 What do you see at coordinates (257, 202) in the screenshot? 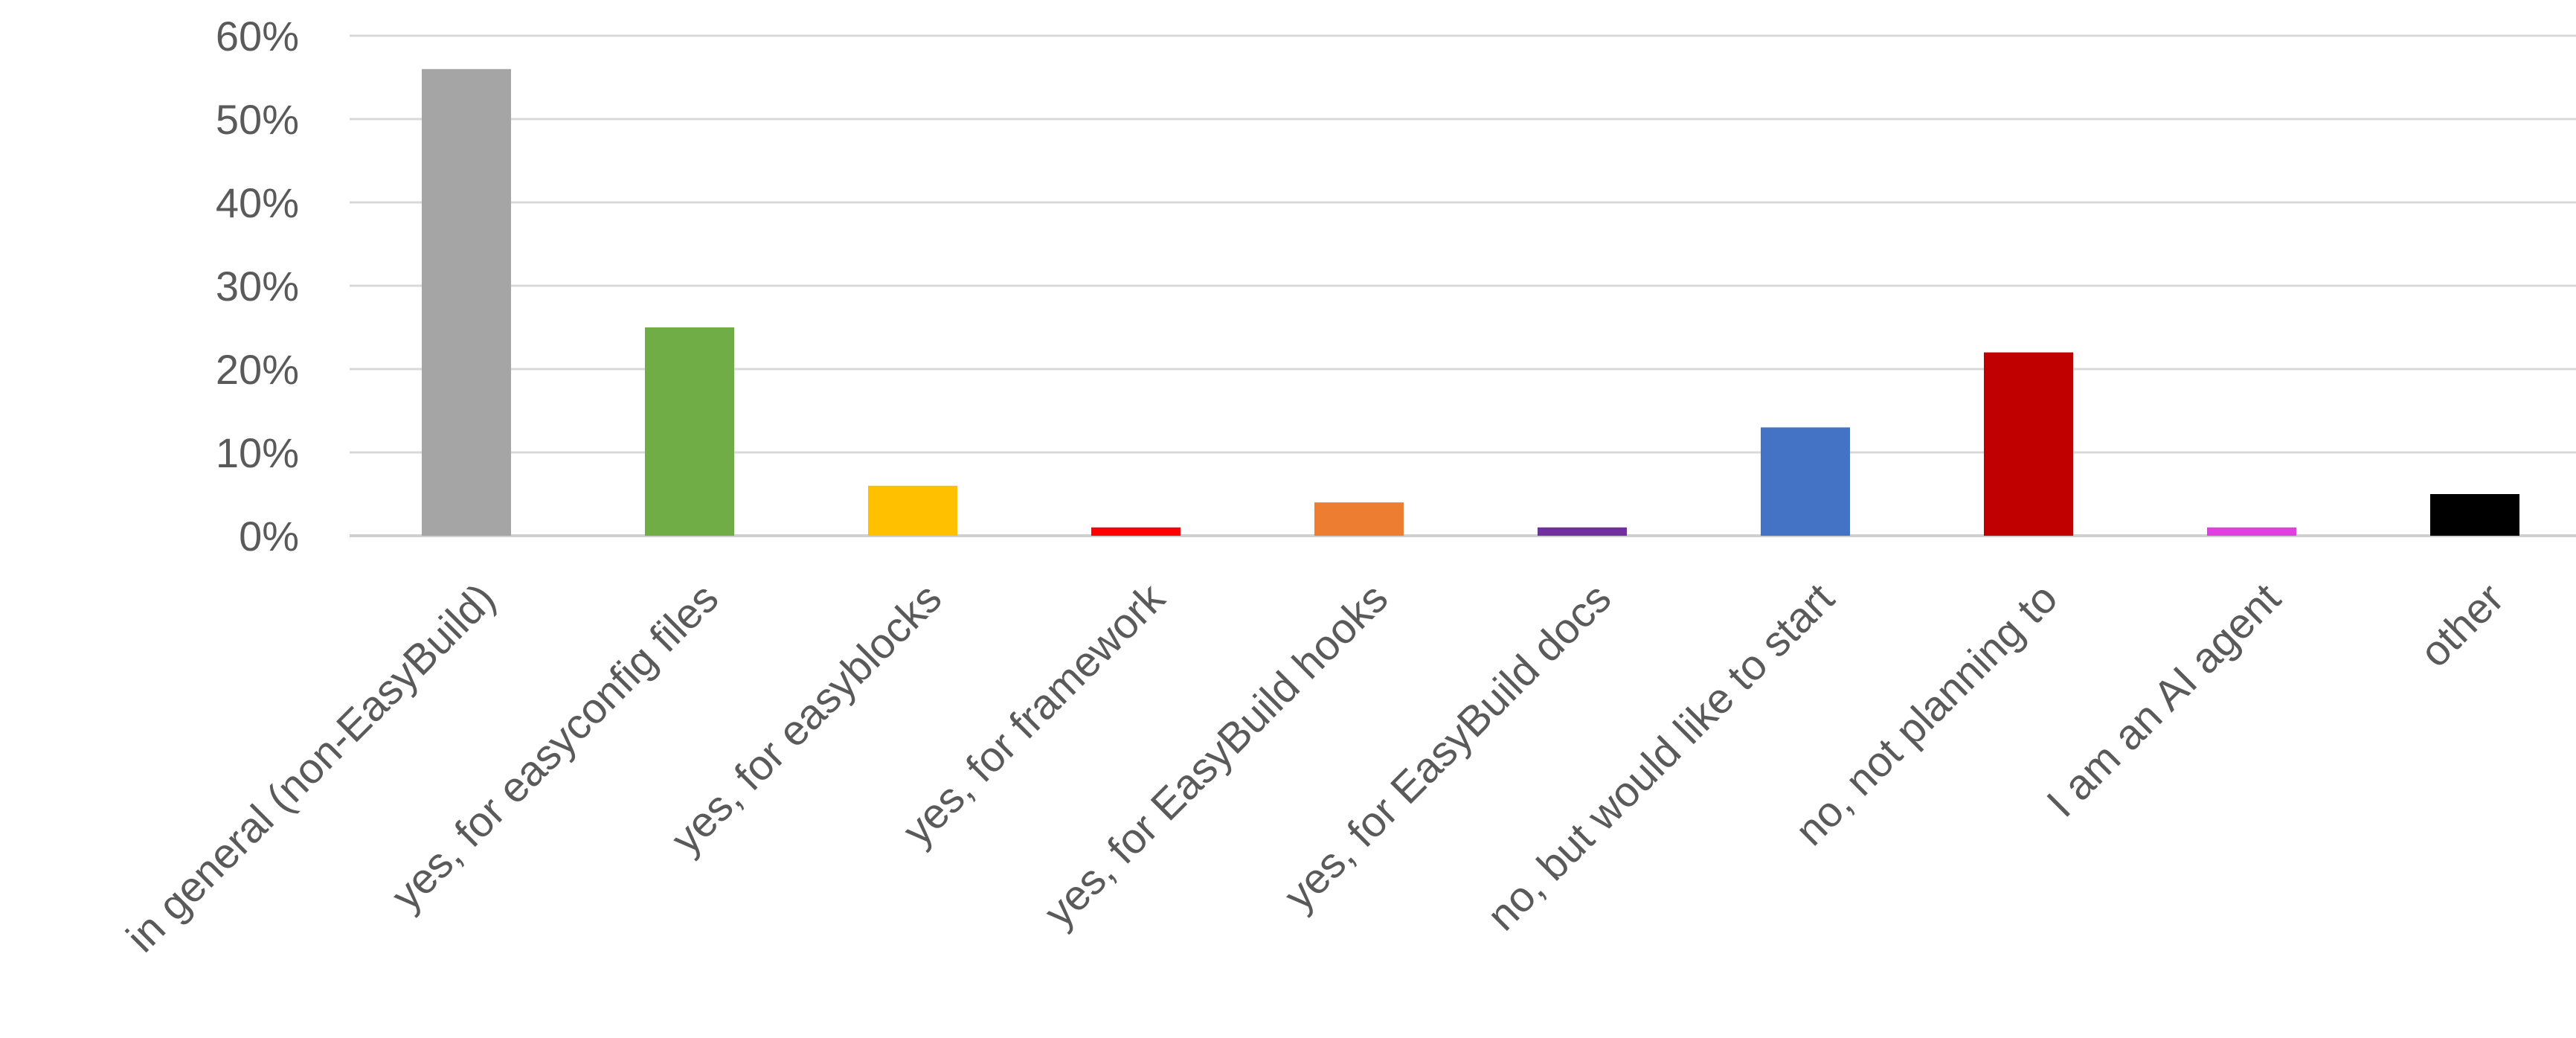
I see `y-tick-label: 40%` at bounding box center [257, 202].